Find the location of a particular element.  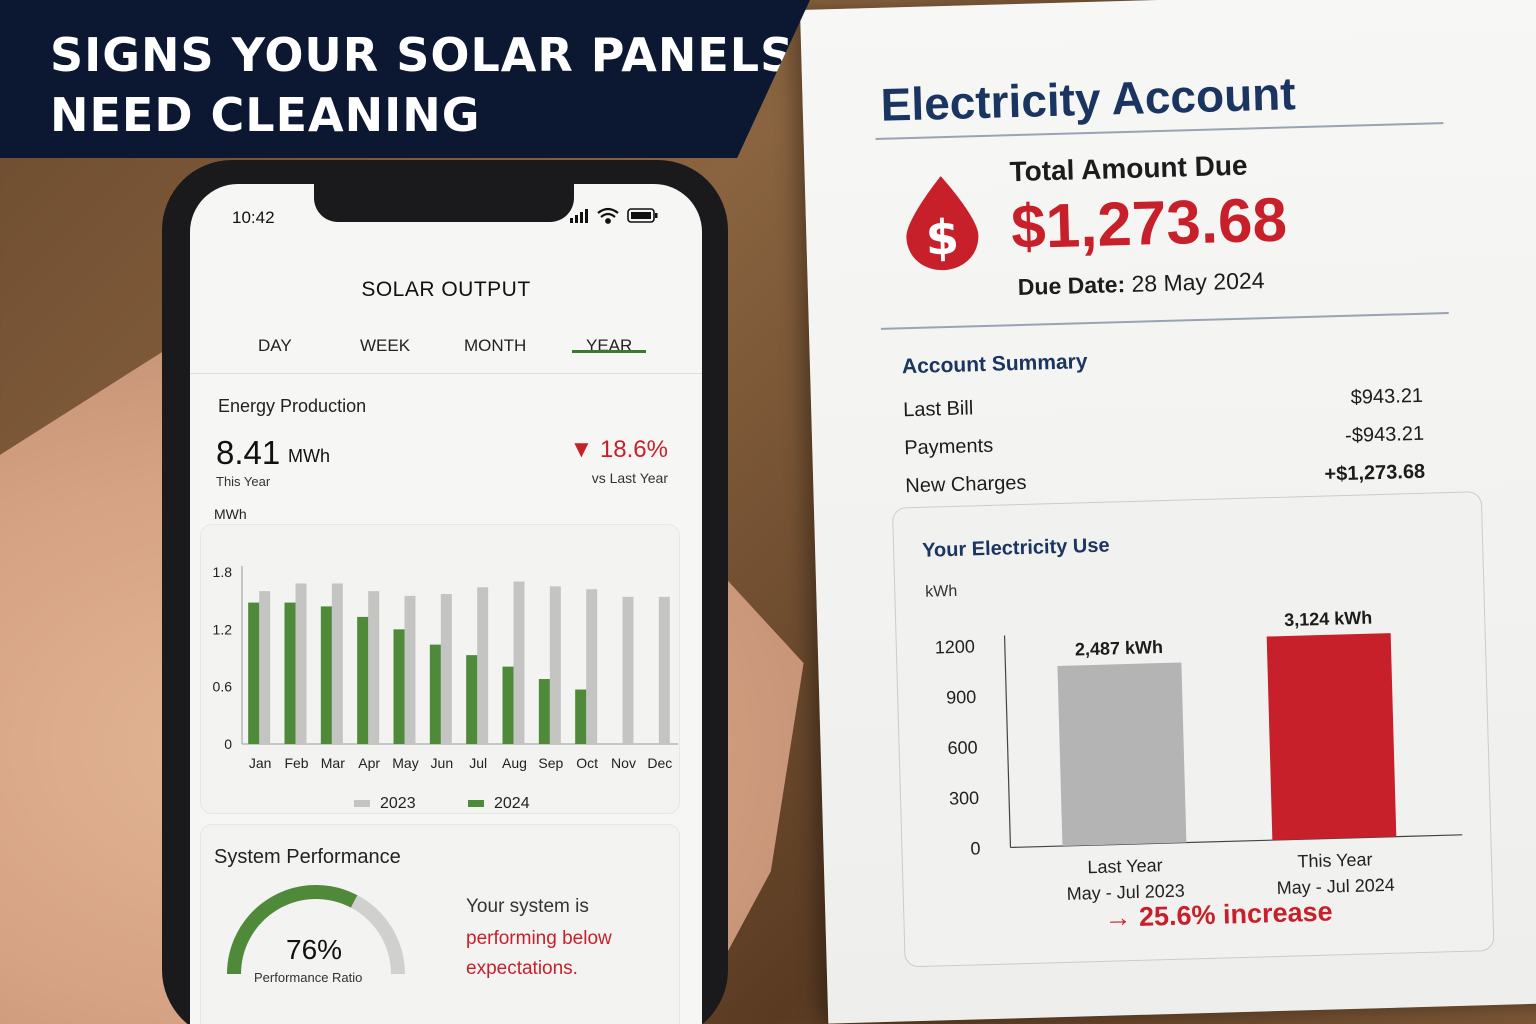

usage-category-label: This Year is located at coordinates (1335, 860).